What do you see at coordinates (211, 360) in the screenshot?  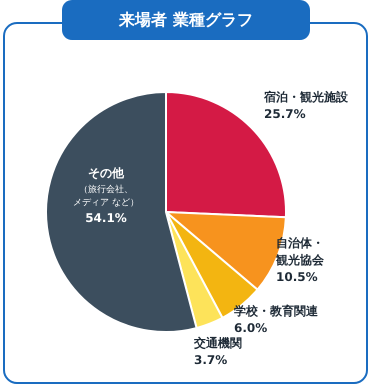 I see `data-label: 3.7%` at bounding box center [211, 360].